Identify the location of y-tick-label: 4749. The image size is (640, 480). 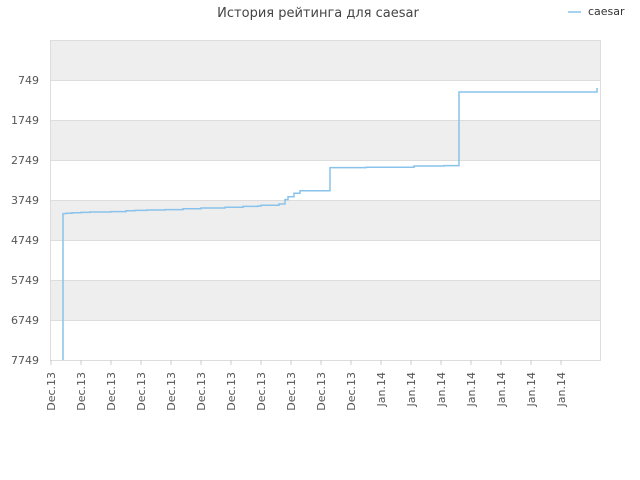
(25, 240).